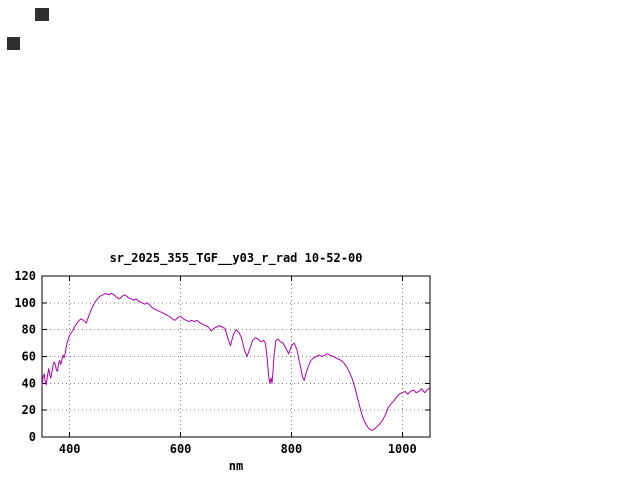 This screenshot has width=640, height=480. Describe the element at coordinates (42, 14) in the screenshot. I see `black-square-icon-top` at that location.